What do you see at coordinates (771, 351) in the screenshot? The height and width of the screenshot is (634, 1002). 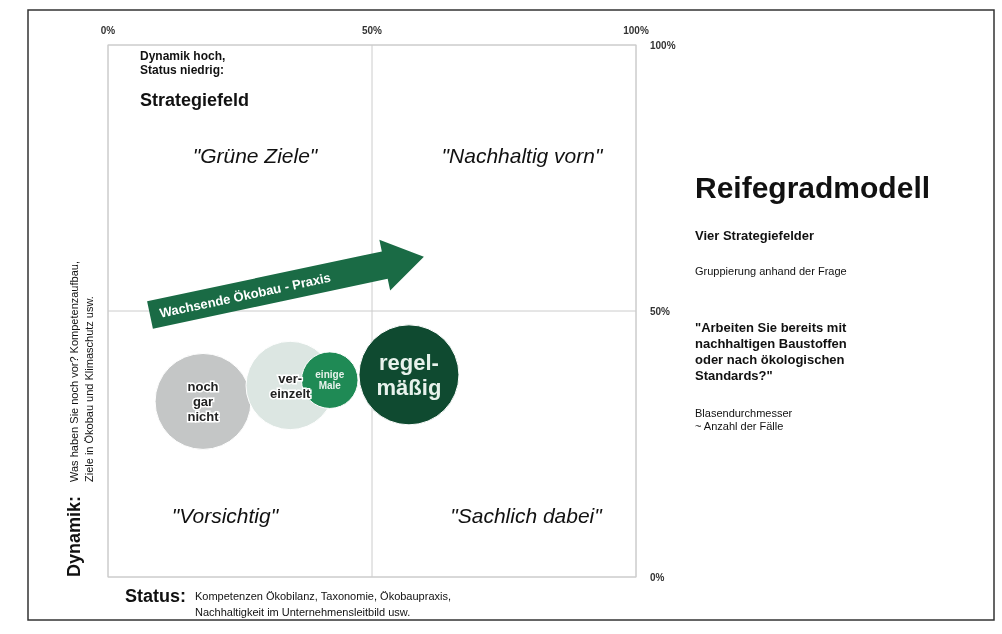 I see `text: "Arbeiten Sie bereits mit nachhaltigen Baustoffen oder nach ökologischen Standards?"` at bounding box center [771, 351].